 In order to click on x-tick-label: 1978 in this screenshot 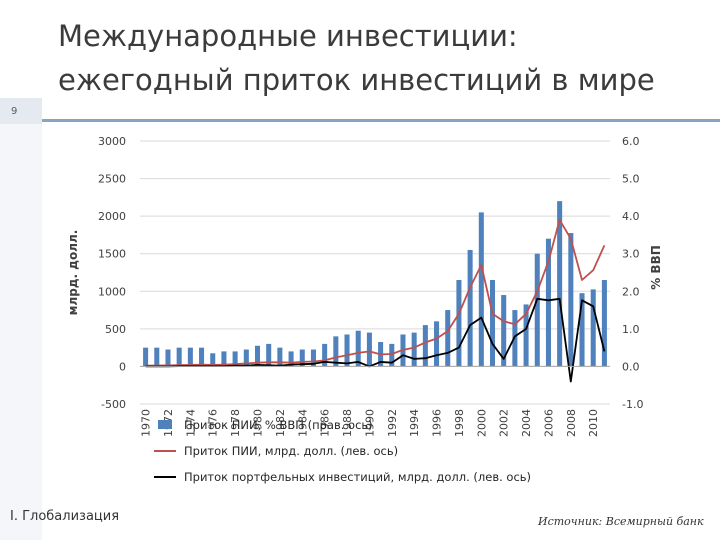, I will do `click(235, 423)`.